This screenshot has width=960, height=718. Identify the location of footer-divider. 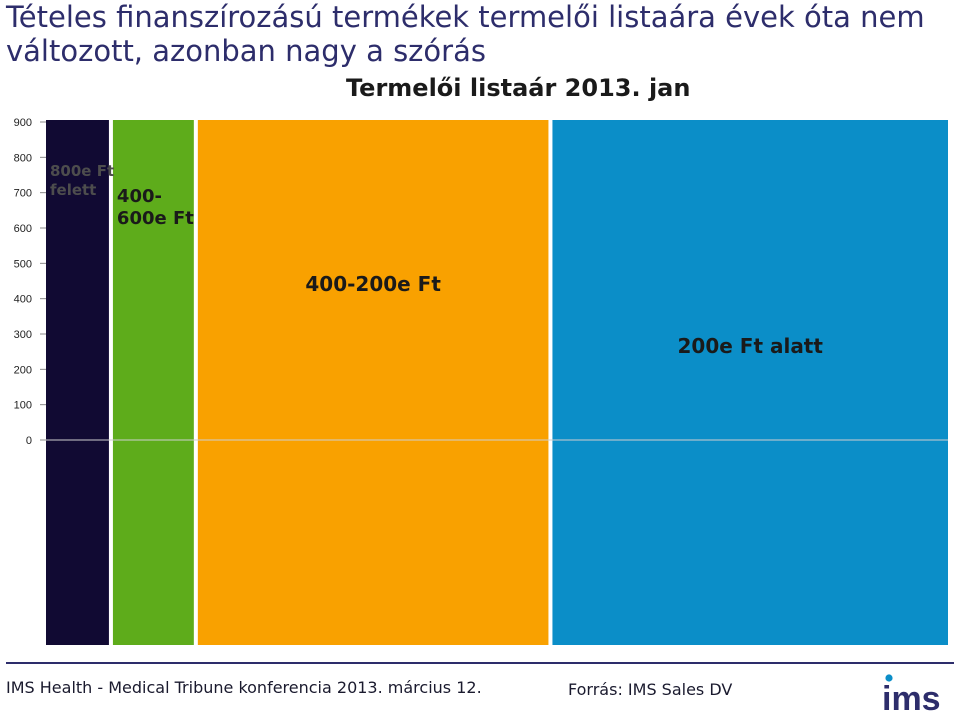
(480, 663).